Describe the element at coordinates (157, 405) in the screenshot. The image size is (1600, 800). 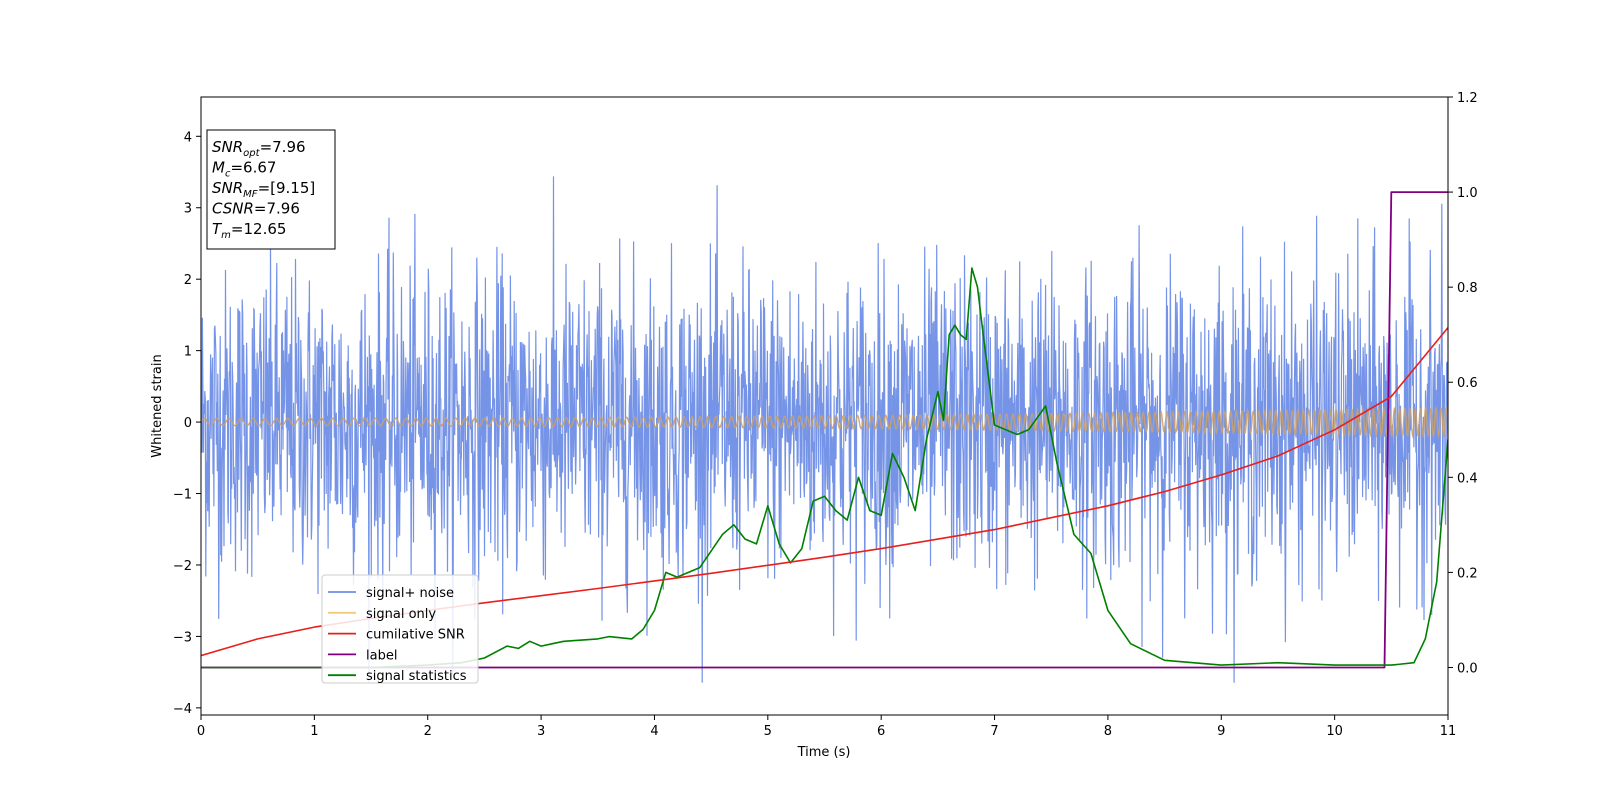
I see `y-axis-label: Whitened strain` at that location.